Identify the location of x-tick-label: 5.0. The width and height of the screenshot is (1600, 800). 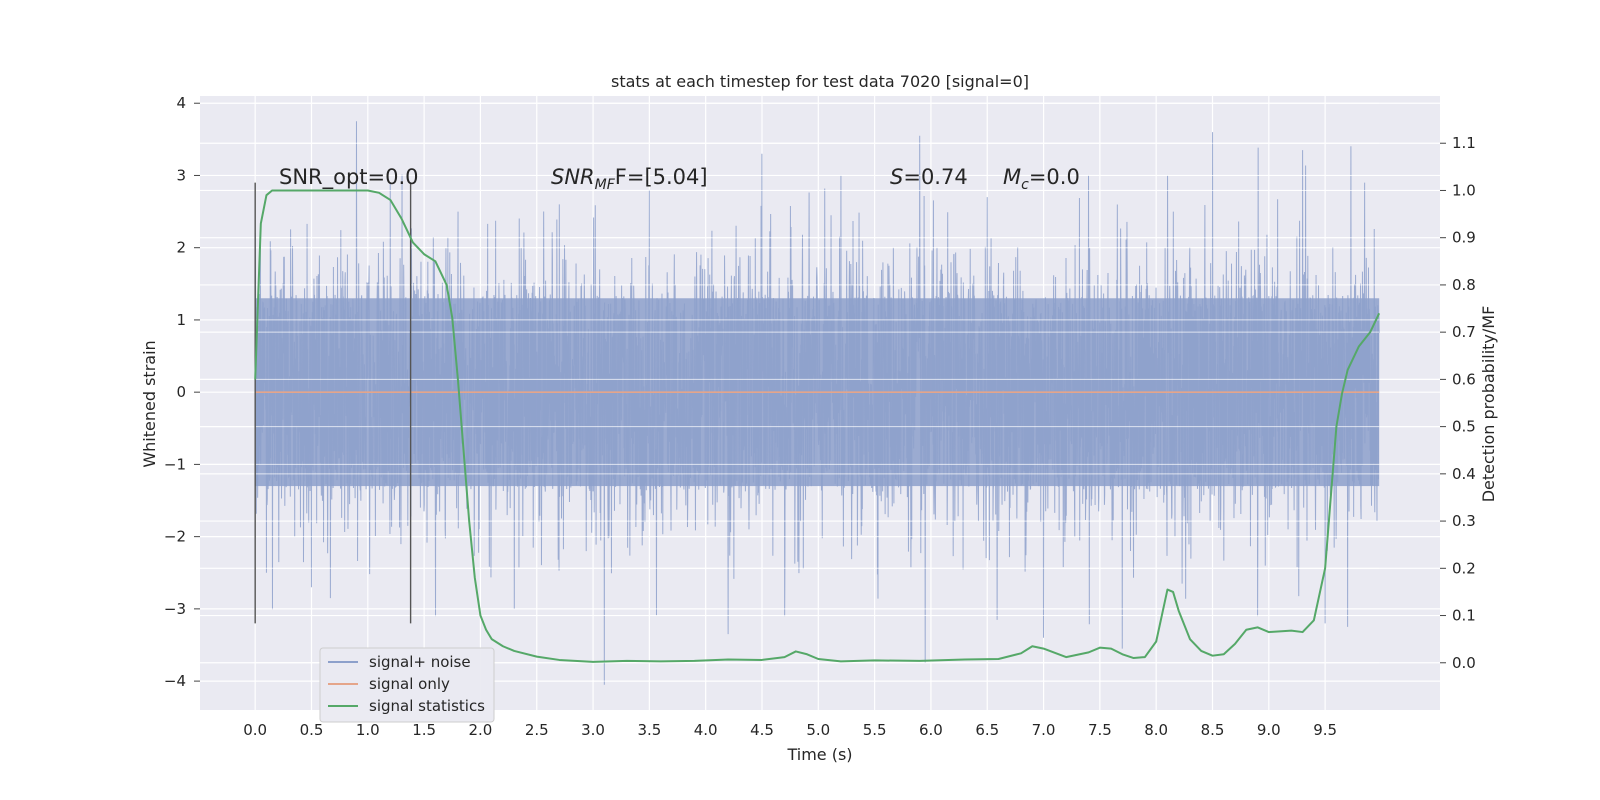
(818, 730).